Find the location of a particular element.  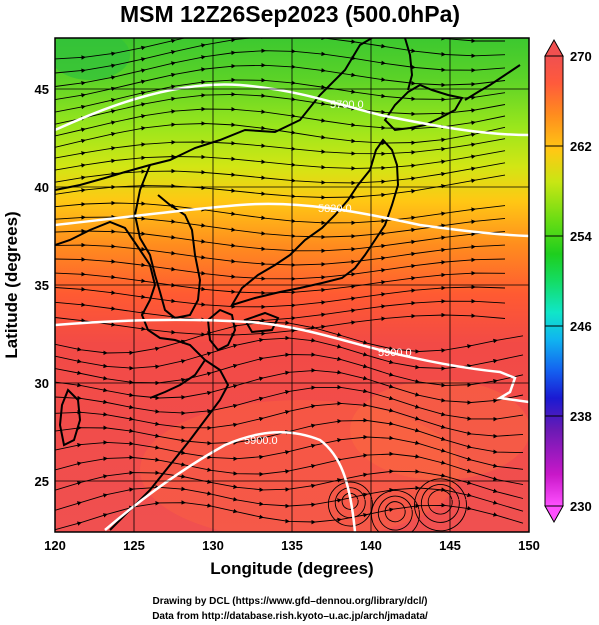

y-tick-label: 45 is located at coordinates (42, 89).